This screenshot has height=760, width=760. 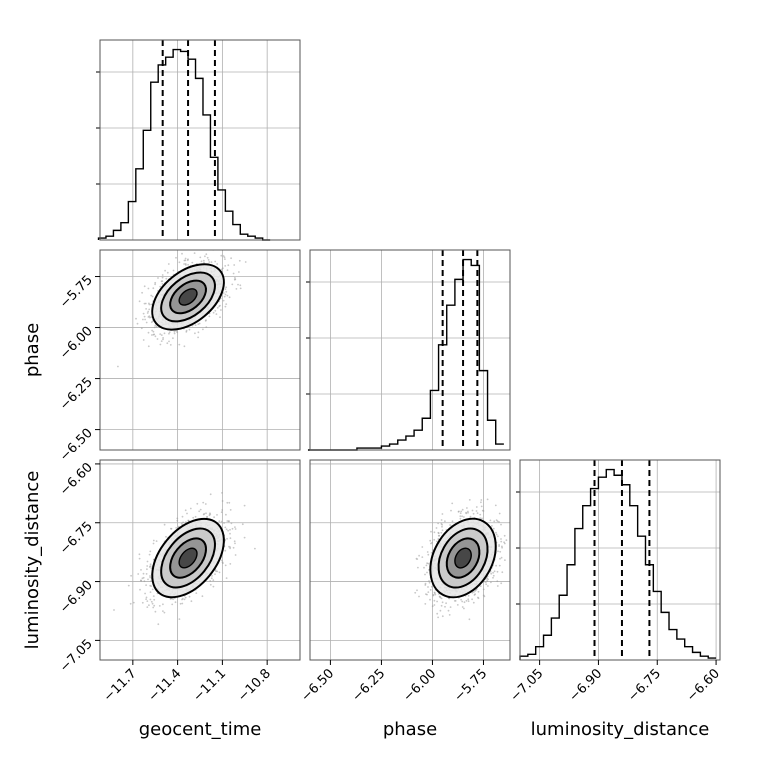 What do you see at coordinates (368, 685) in the screenshot?
I see `x-tick-label: −6.25` at bounding box center [368, 685].